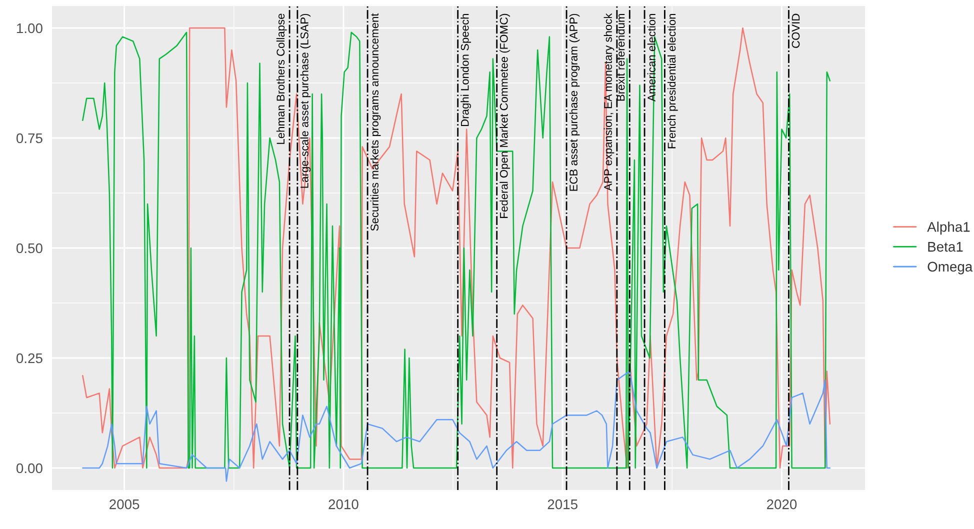 The width and height of the screenshot is (974, 529). I want to click on ref-line-label: American election, so click(651, 58).